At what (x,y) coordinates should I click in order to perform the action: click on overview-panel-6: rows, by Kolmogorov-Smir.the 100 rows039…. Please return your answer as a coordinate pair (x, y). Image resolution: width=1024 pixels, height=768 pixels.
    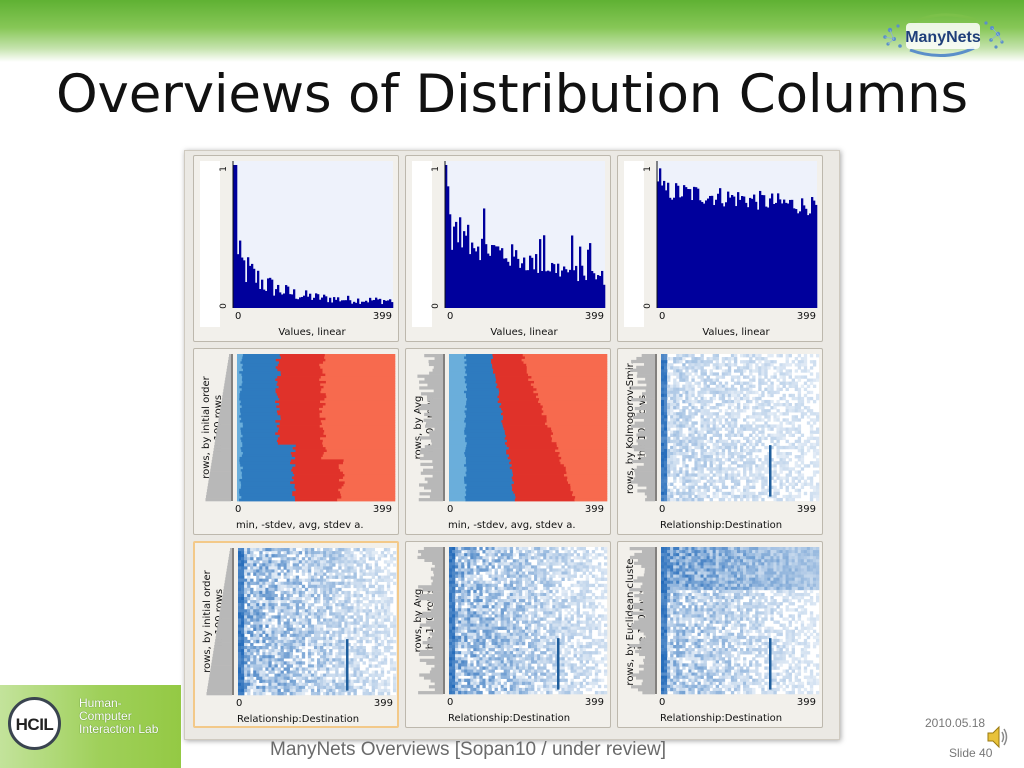
    Looking at the image, I should click on (720, 441).